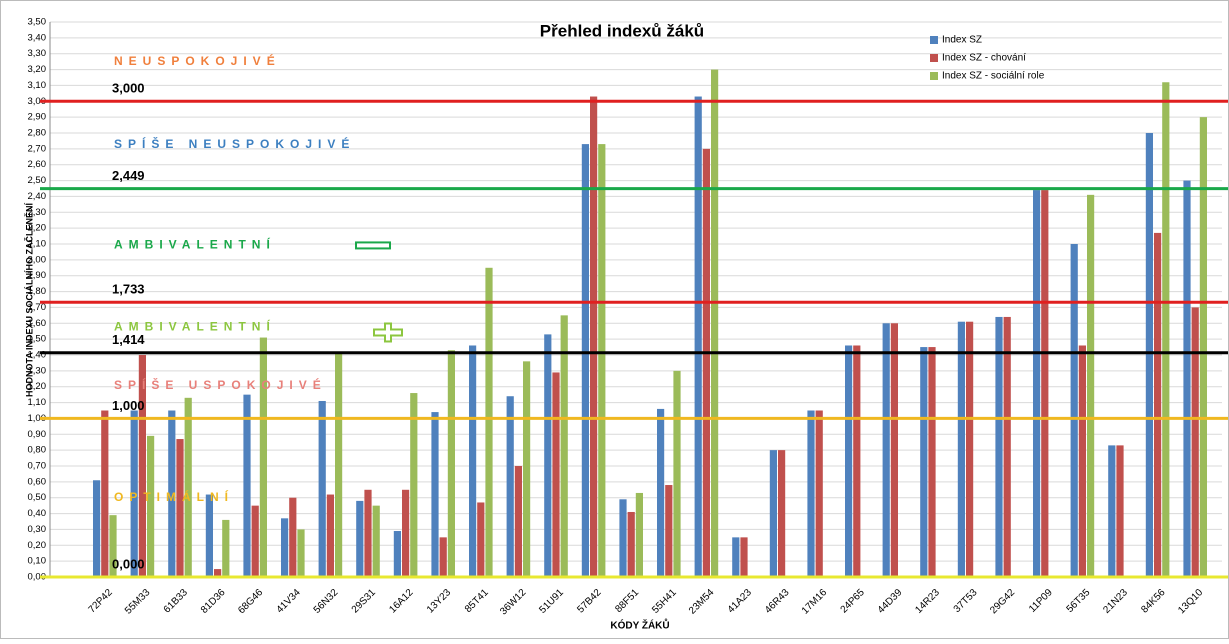  What do you see at coordinates (993, 76) in the screenshot?
I see `legend-label: Index SZ - sociální role` at bounding box center [993, 76].